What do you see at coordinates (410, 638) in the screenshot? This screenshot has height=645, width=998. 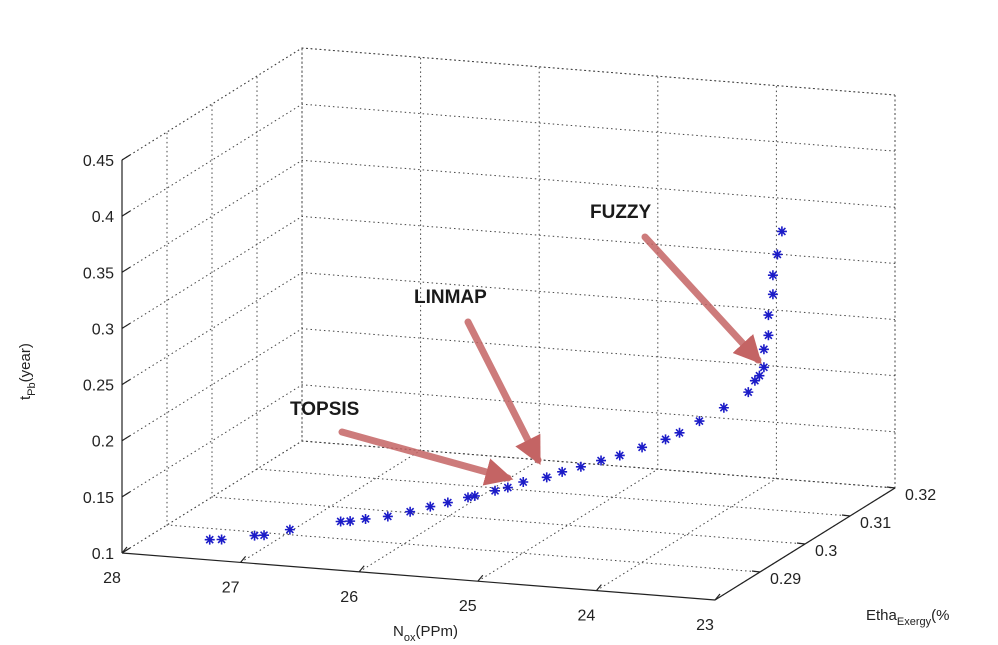 I see `label-part: ox` at bounding box center [410, 638].